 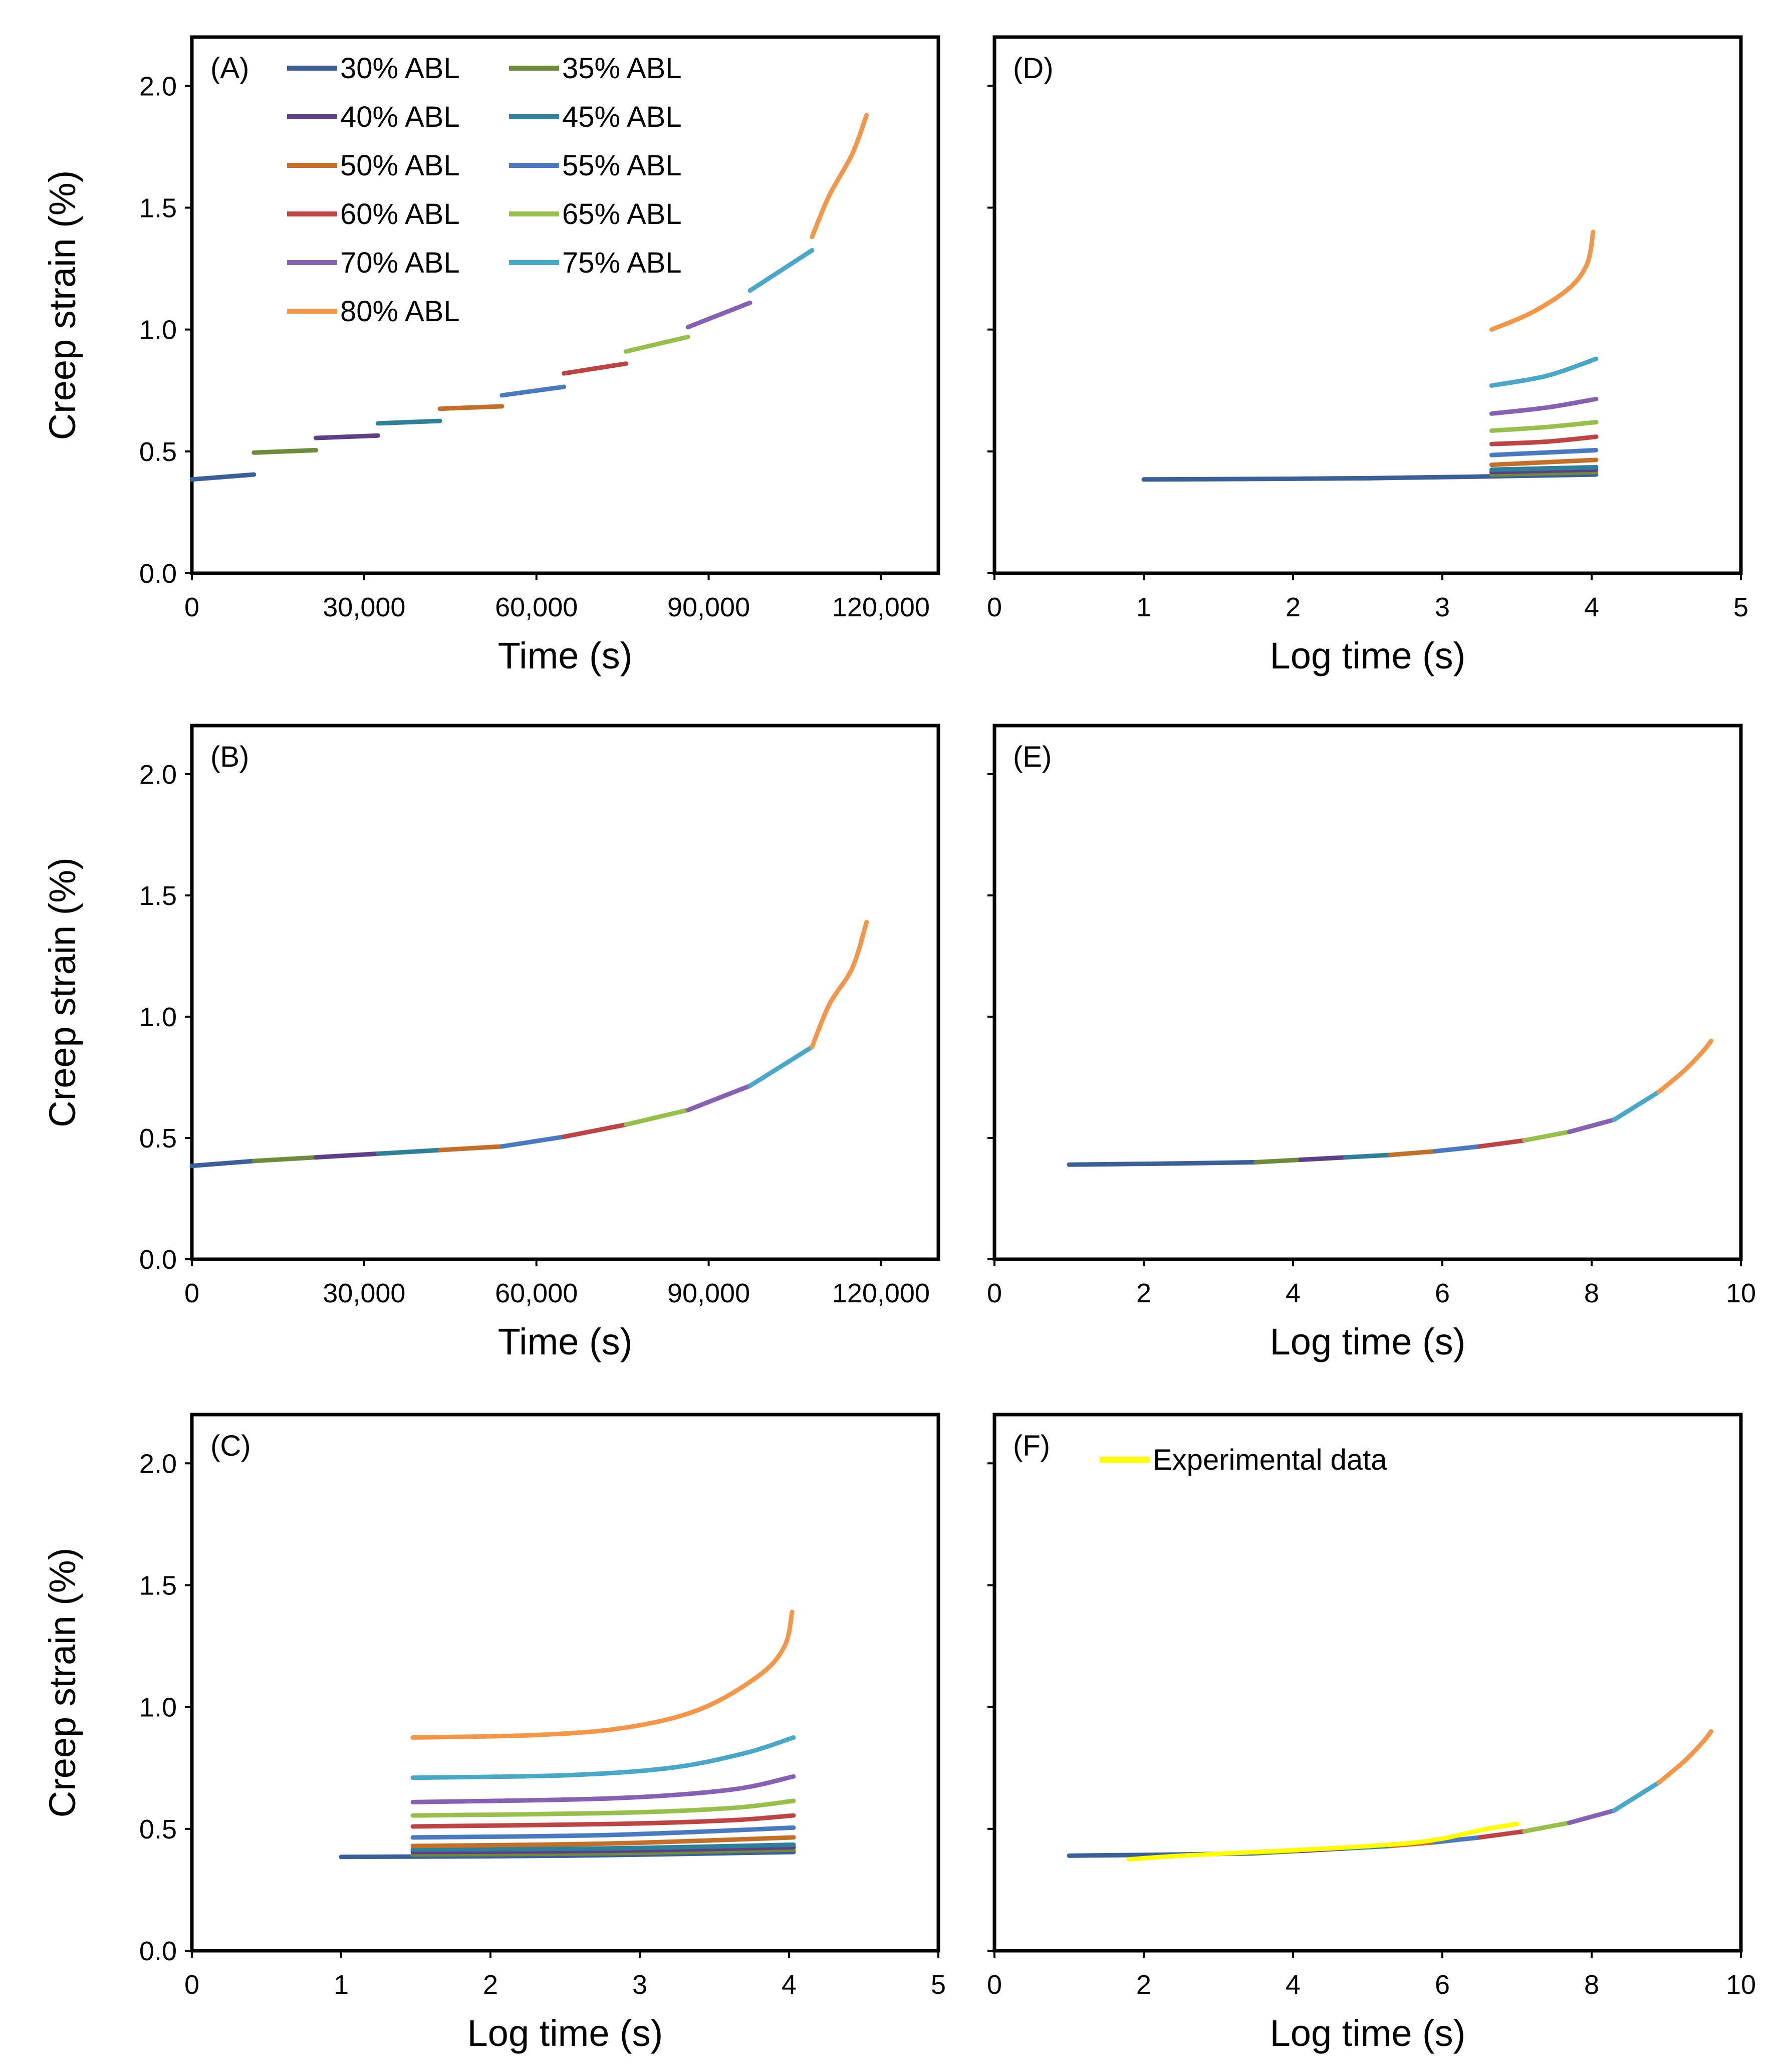 What do you see at coordinates (708, 607) in the screenshot?
I see `x-tick-label: 90,000` at bounding box center [708, 607].